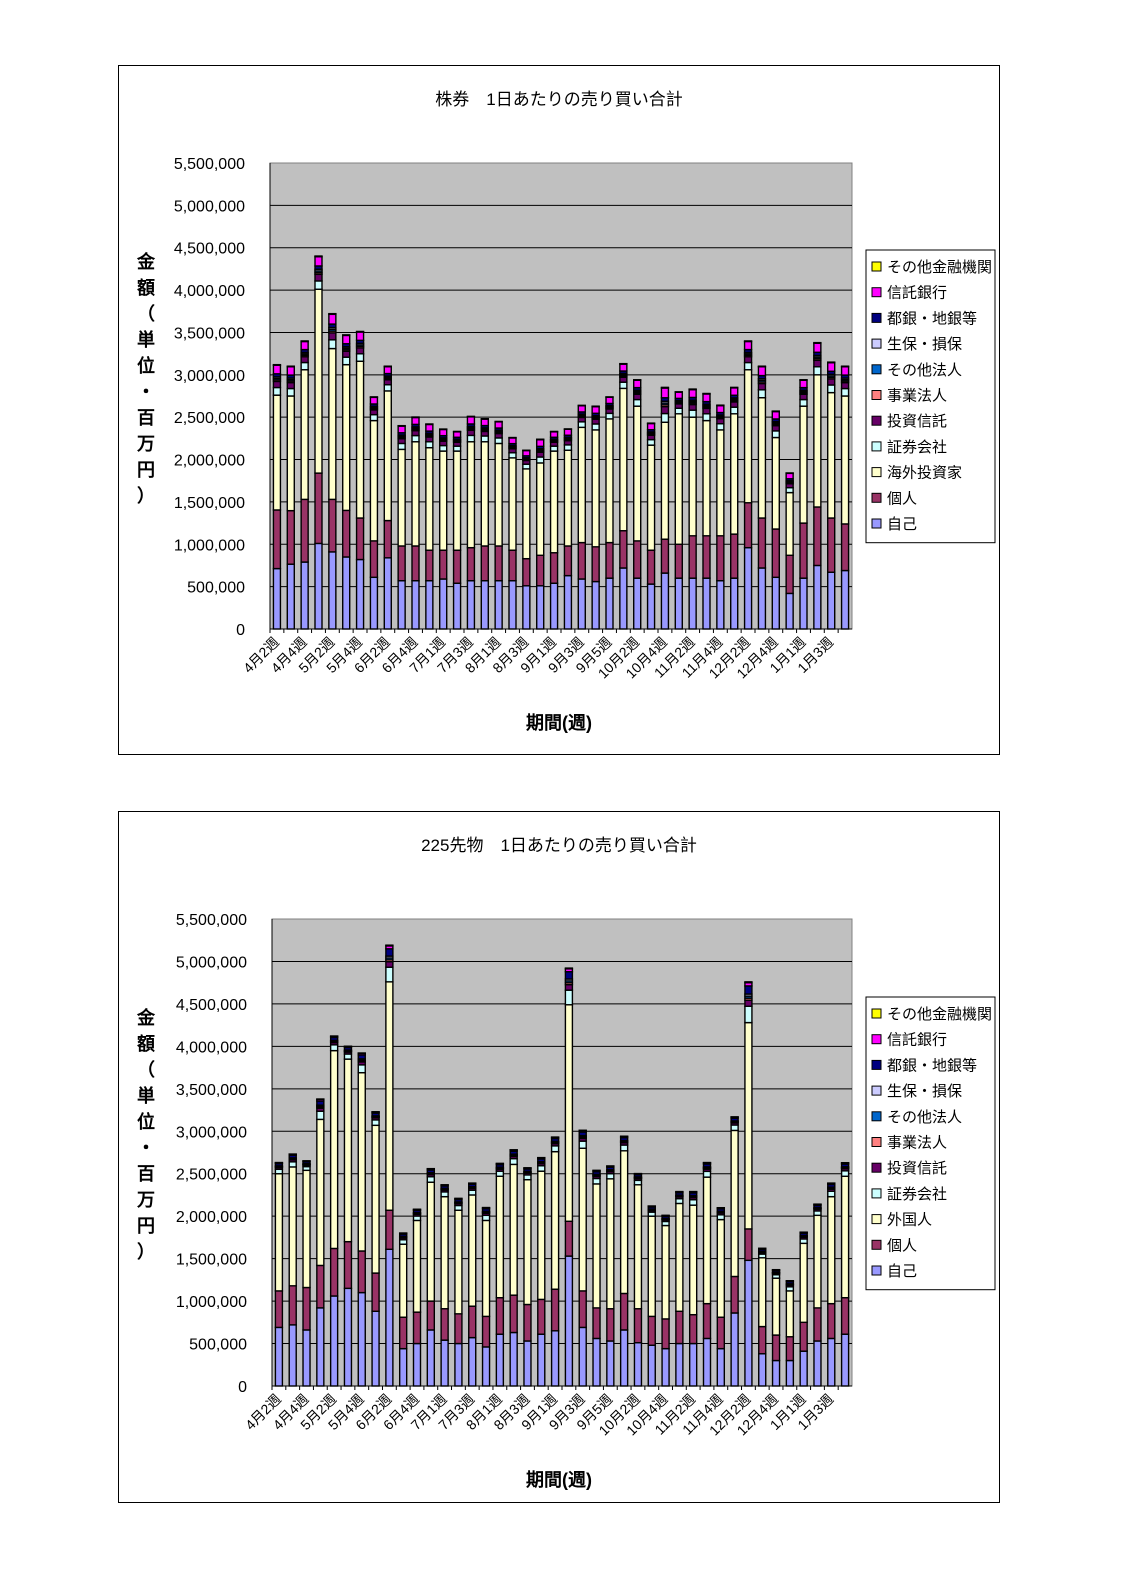  What do you see at coordinates (209, 206) in the screenshot?
I see `y-tick-label: 5,000,000` at bounding box center [209, 206].